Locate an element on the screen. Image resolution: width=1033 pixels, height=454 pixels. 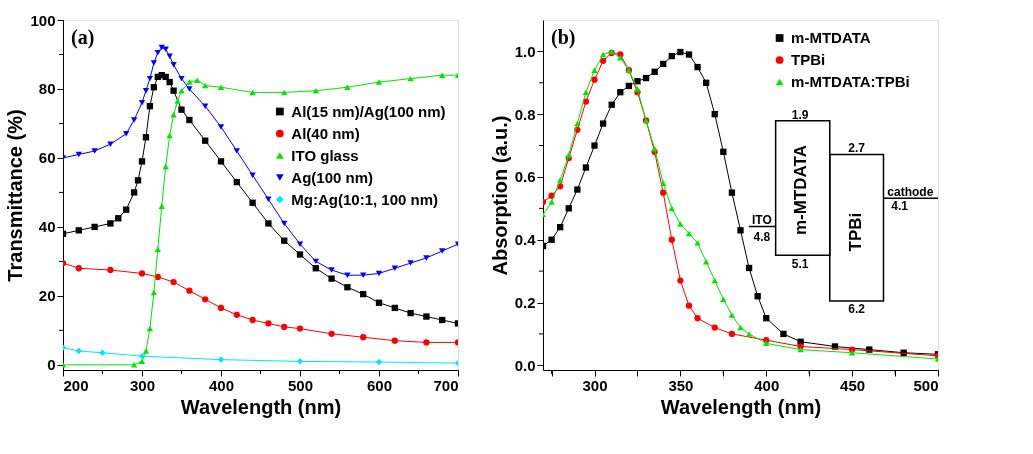
annotation: 6.2 is located at coordinates (857, 309).